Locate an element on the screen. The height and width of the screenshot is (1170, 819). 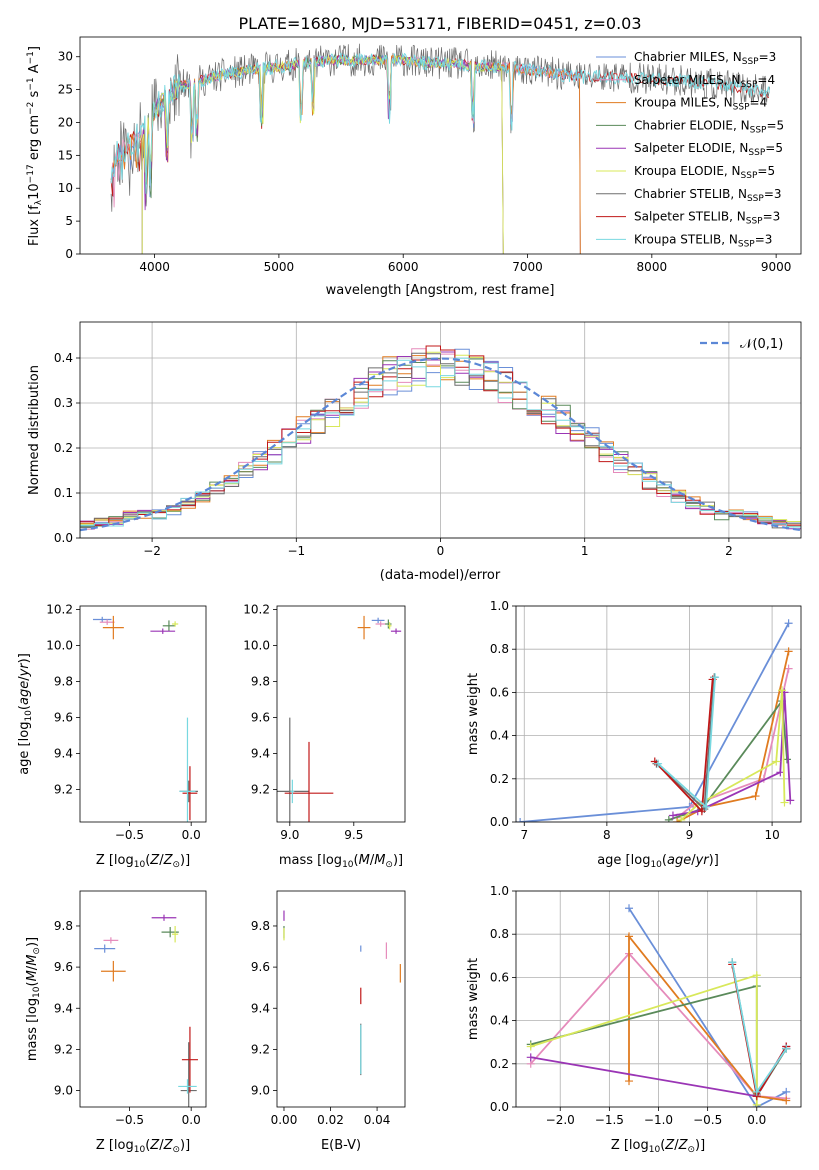
x-tick-label: 2 is located at coordinates (729, 551).